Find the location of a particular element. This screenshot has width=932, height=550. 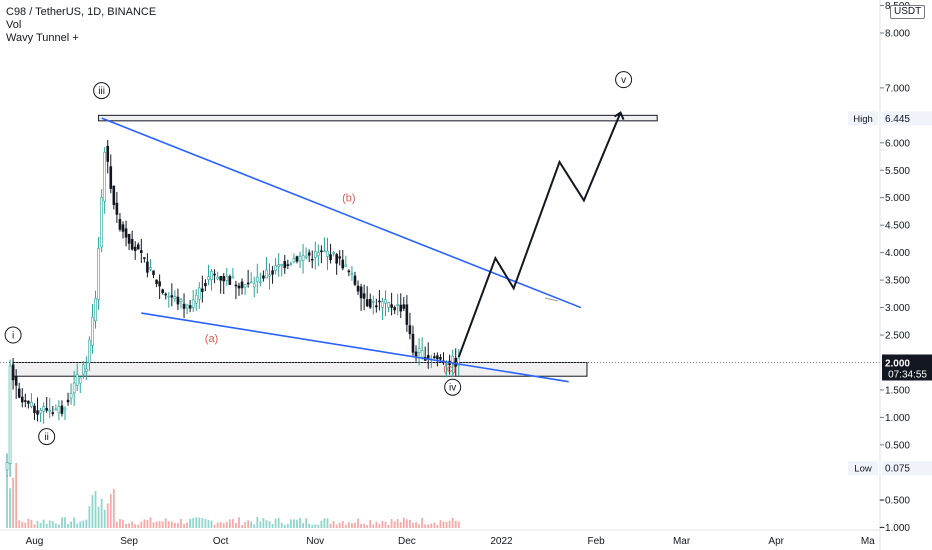

wave-label-ii: ii is located at coordinates (46, 437).